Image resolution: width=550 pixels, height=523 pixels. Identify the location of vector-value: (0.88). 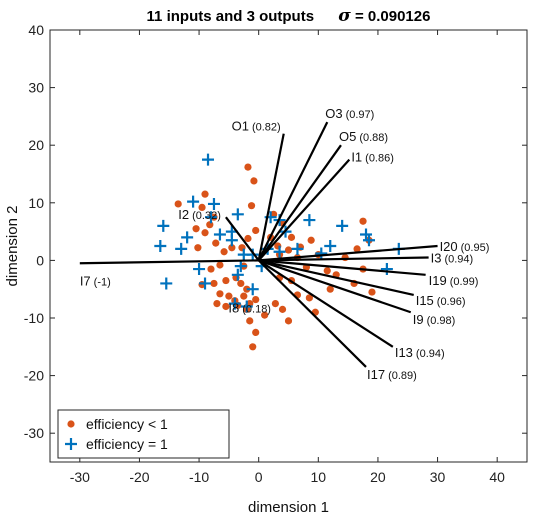
(373, 138).